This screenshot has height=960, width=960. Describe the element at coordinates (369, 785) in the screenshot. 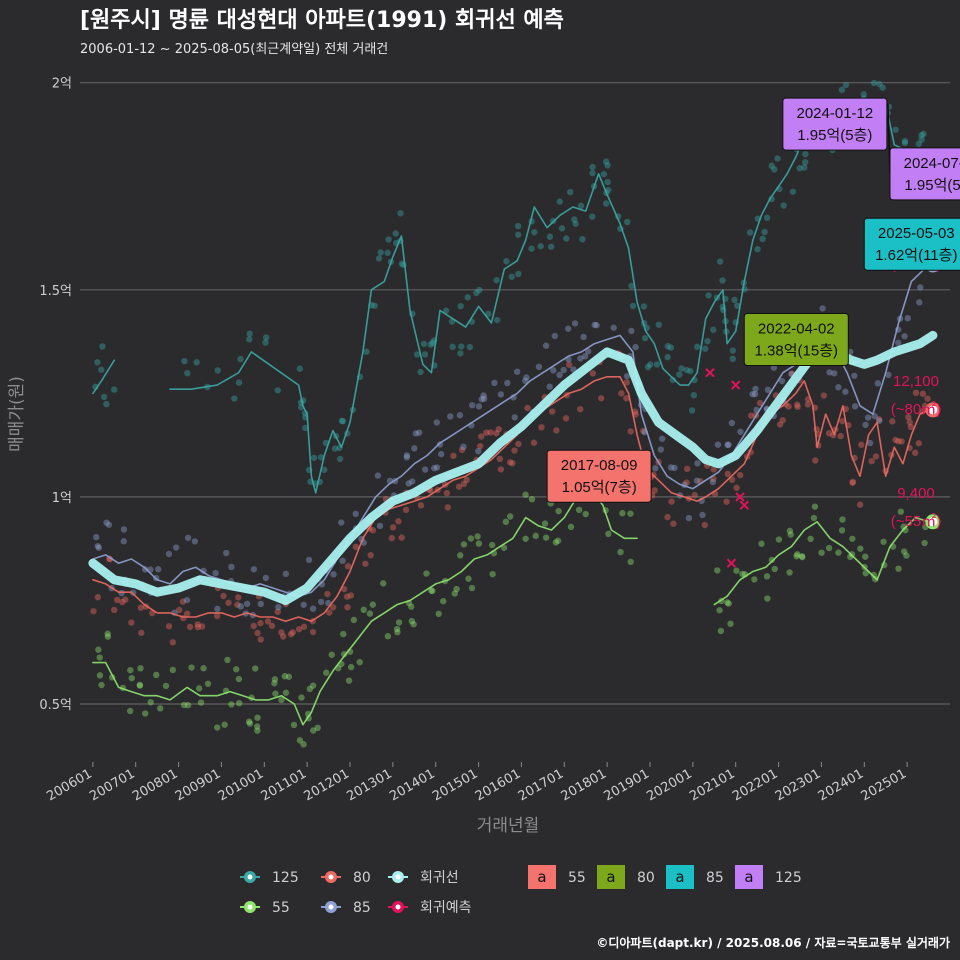

I see `x-tick-label: 201301` at that location.